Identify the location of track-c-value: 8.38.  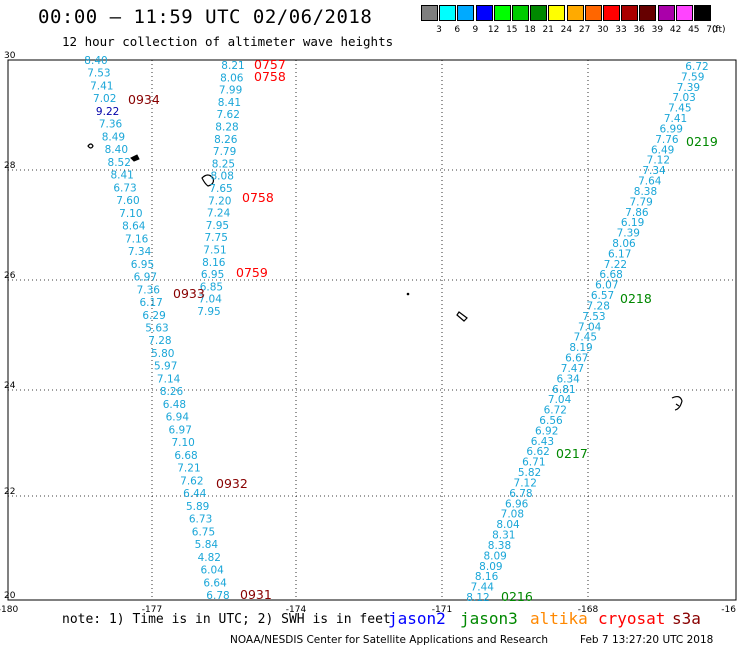
(645, 192).